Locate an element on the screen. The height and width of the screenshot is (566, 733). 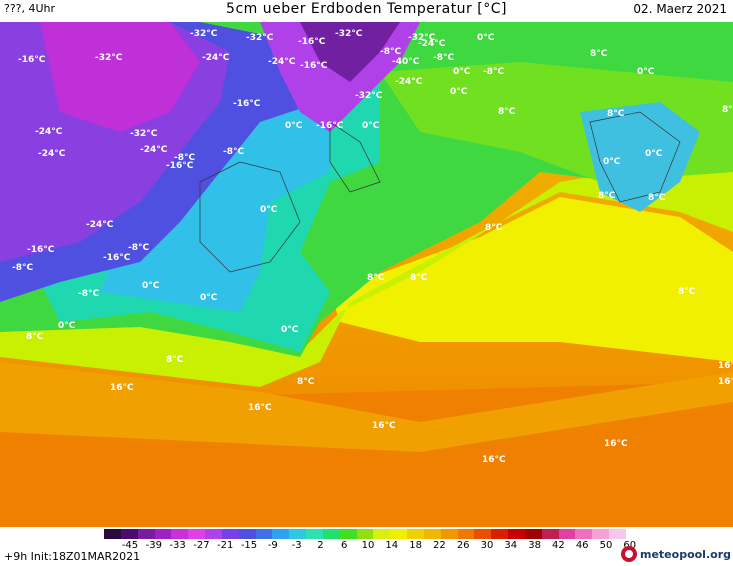
model-run-label: ???, 4Uhr is located at coordinates (30, 8).